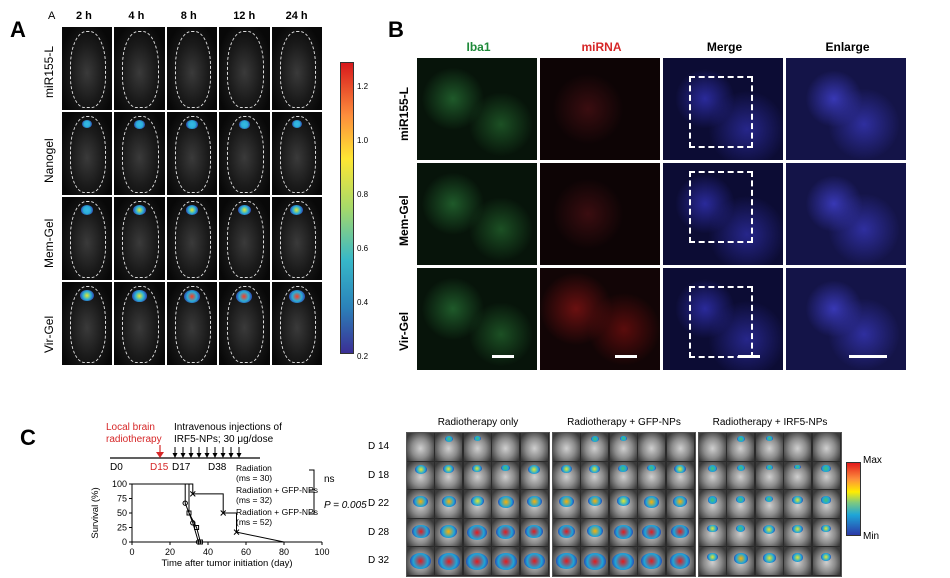 The height and width of the screenshot is (578, 950). What do you see at coordinates (379, 532) in the screenshot?
I see `panel-d-day-label: D 28` at bounding box center [379, 532].